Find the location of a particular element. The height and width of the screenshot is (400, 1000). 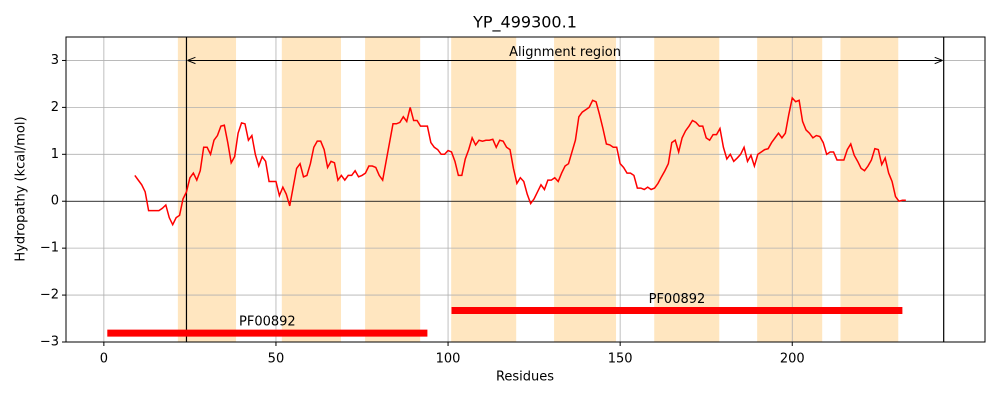

x-tick-label: 0 is located at coordinates (104, 359).